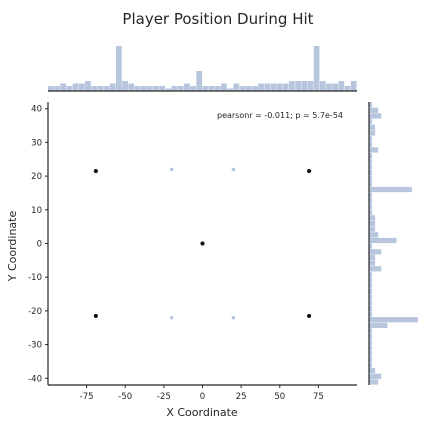 This screenshot has height=437, width=432. What do you see at coordinates (202, 412) in the screenshot?
I see `x-axis-label: X Coordinate` at bounding box center [202, 412].